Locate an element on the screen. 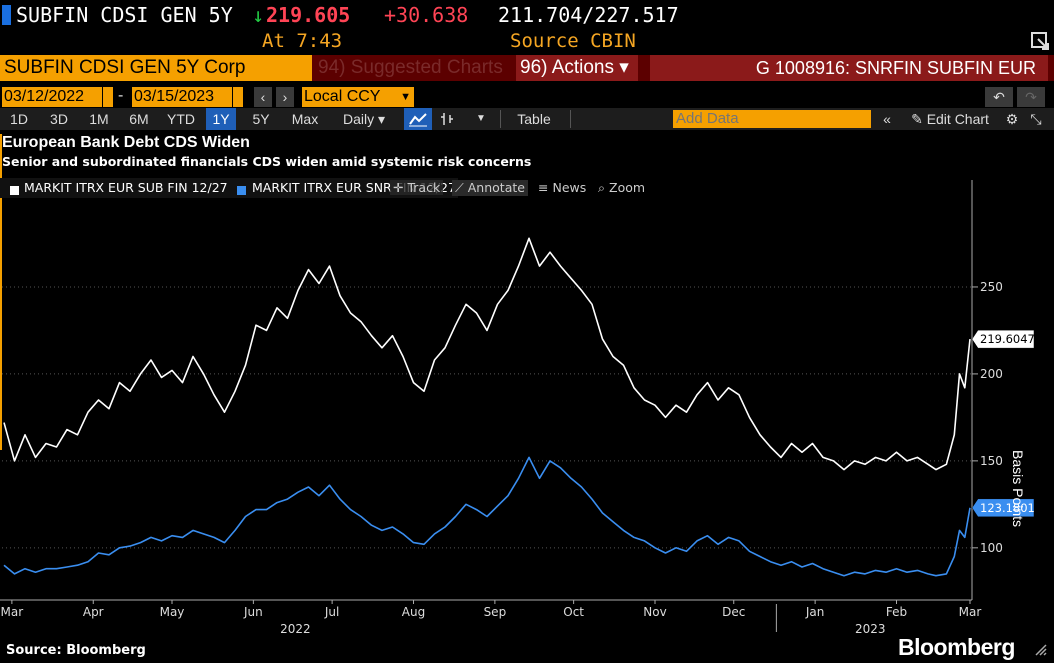  x-tick-label: Aug is located at coordinates (413, 612).